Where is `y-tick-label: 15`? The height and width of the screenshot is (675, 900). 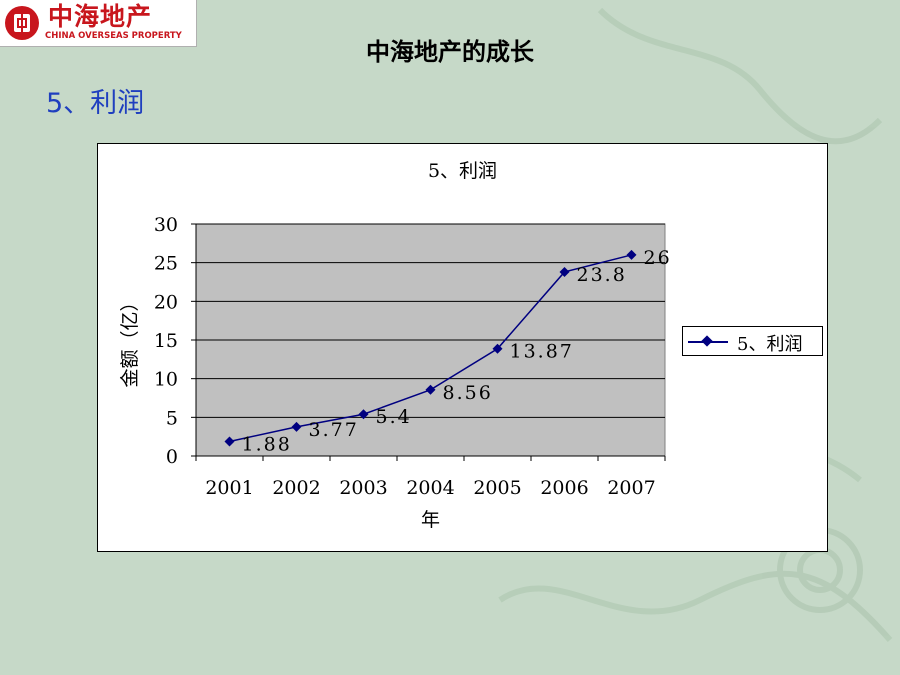
y-tick-label: 15 is located at coordinates (166, 341).